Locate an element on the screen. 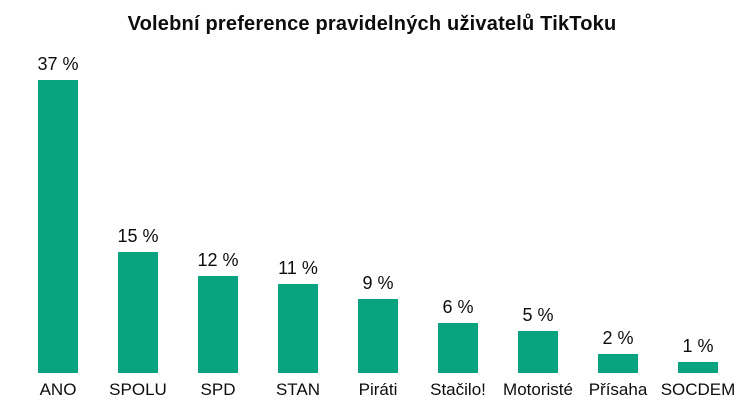  value-label: 15 % is located at coordinates (138, 236).